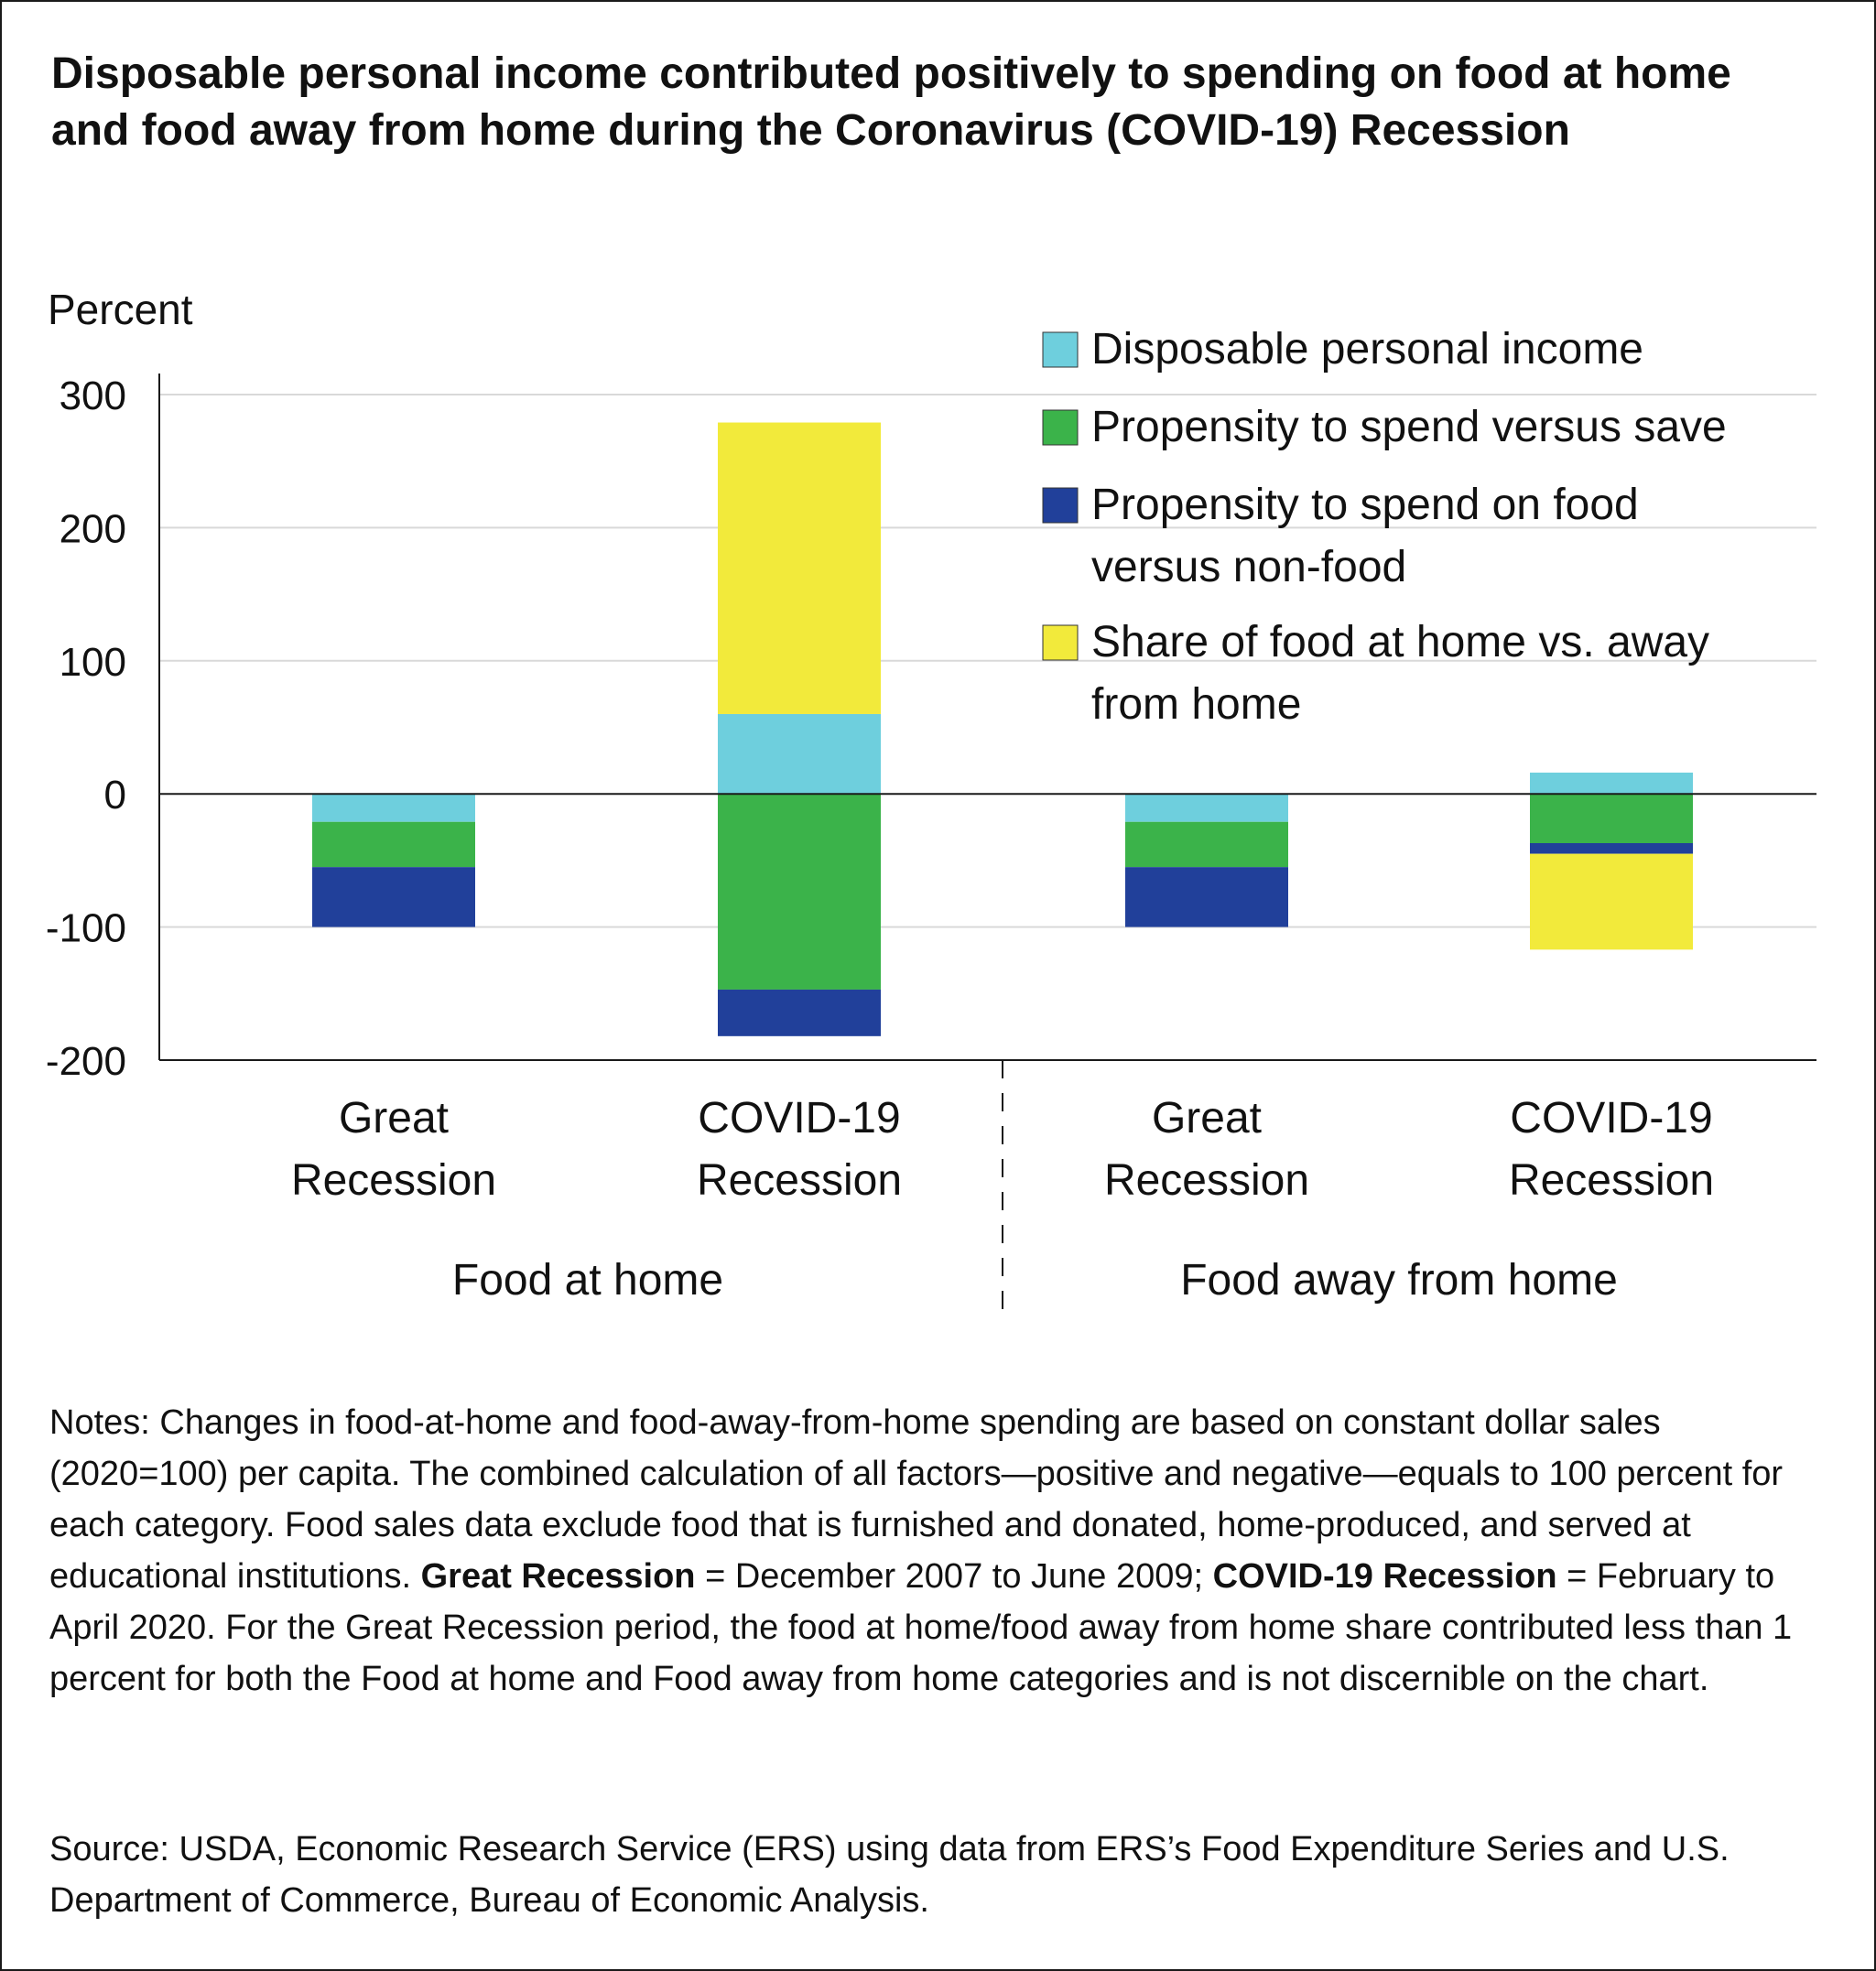 Image resolution: width=1876 pixels, height=1971 pixels. Describe the element at coordinates (587, 1280) in the screenshot. I see `group-label: Food at home` at that location.